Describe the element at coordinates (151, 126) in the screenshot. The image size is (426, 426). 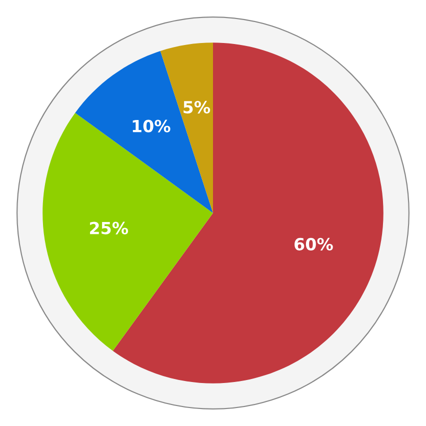
I see `data-label: 10%` at that location.